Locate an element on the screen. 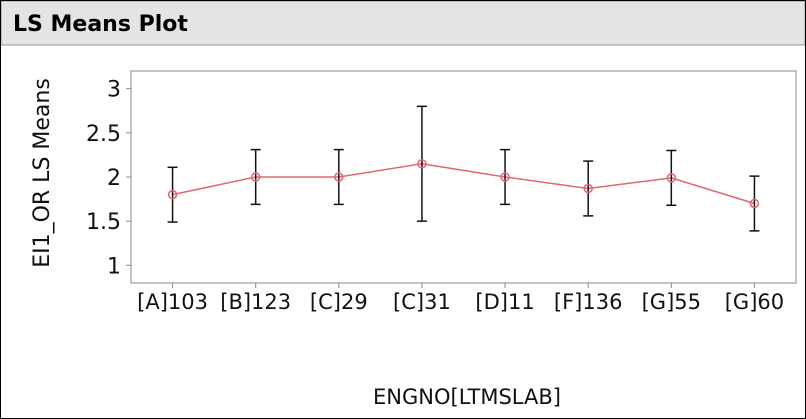  x-tick-label: [A]103 is located at coordinates (172, 302).